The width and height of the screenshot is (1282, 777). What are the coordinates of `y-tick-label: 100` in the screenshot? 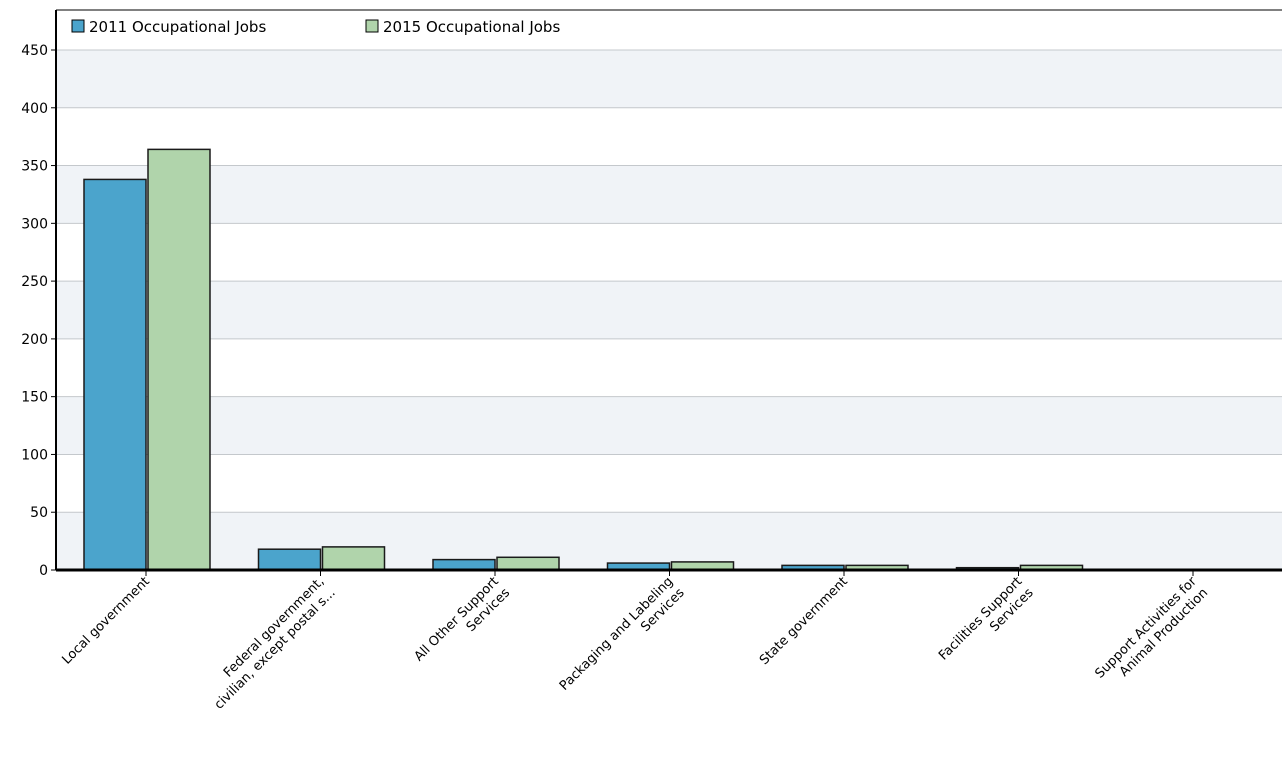 It's located at (34, 455).